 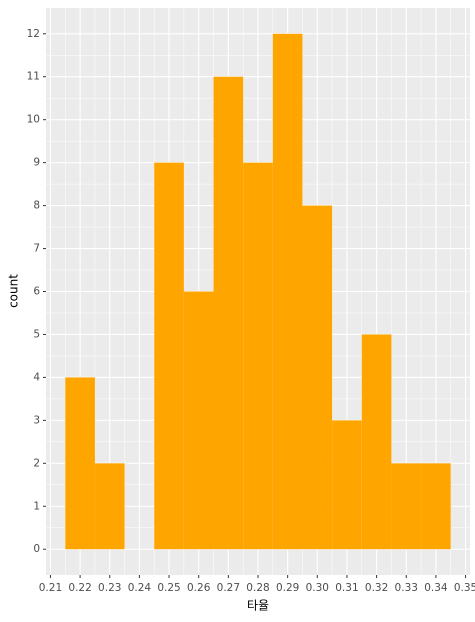 I want to click on x-tick-label: 0.34, so click(x=436, y=588).